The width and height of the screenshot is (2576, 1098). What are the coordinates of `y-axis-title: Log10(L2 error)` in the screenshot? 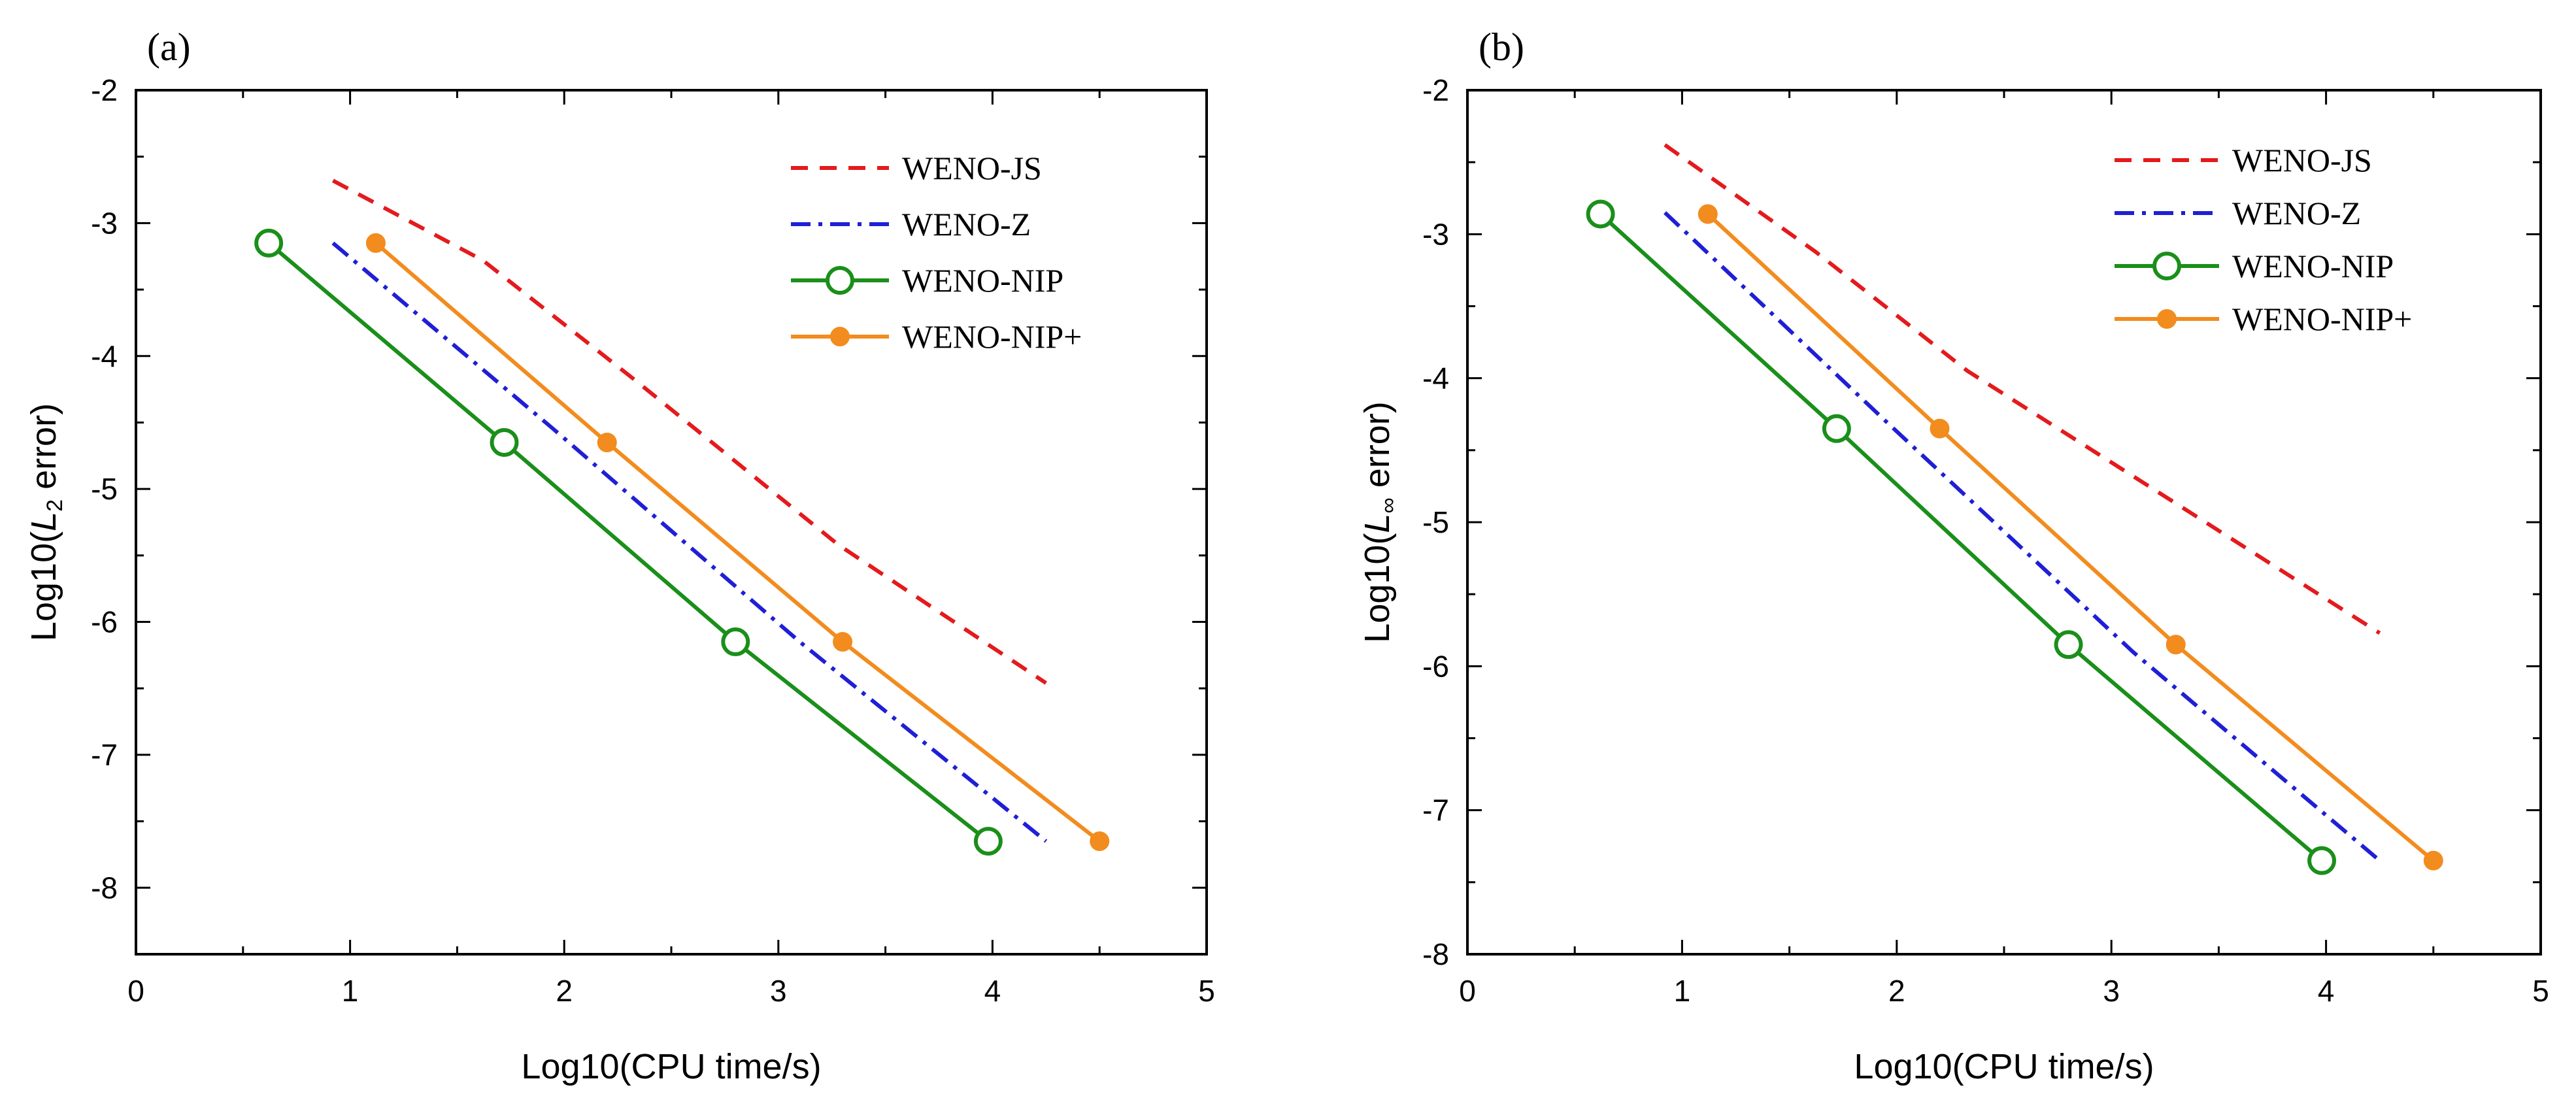 It's located at (46, 522).